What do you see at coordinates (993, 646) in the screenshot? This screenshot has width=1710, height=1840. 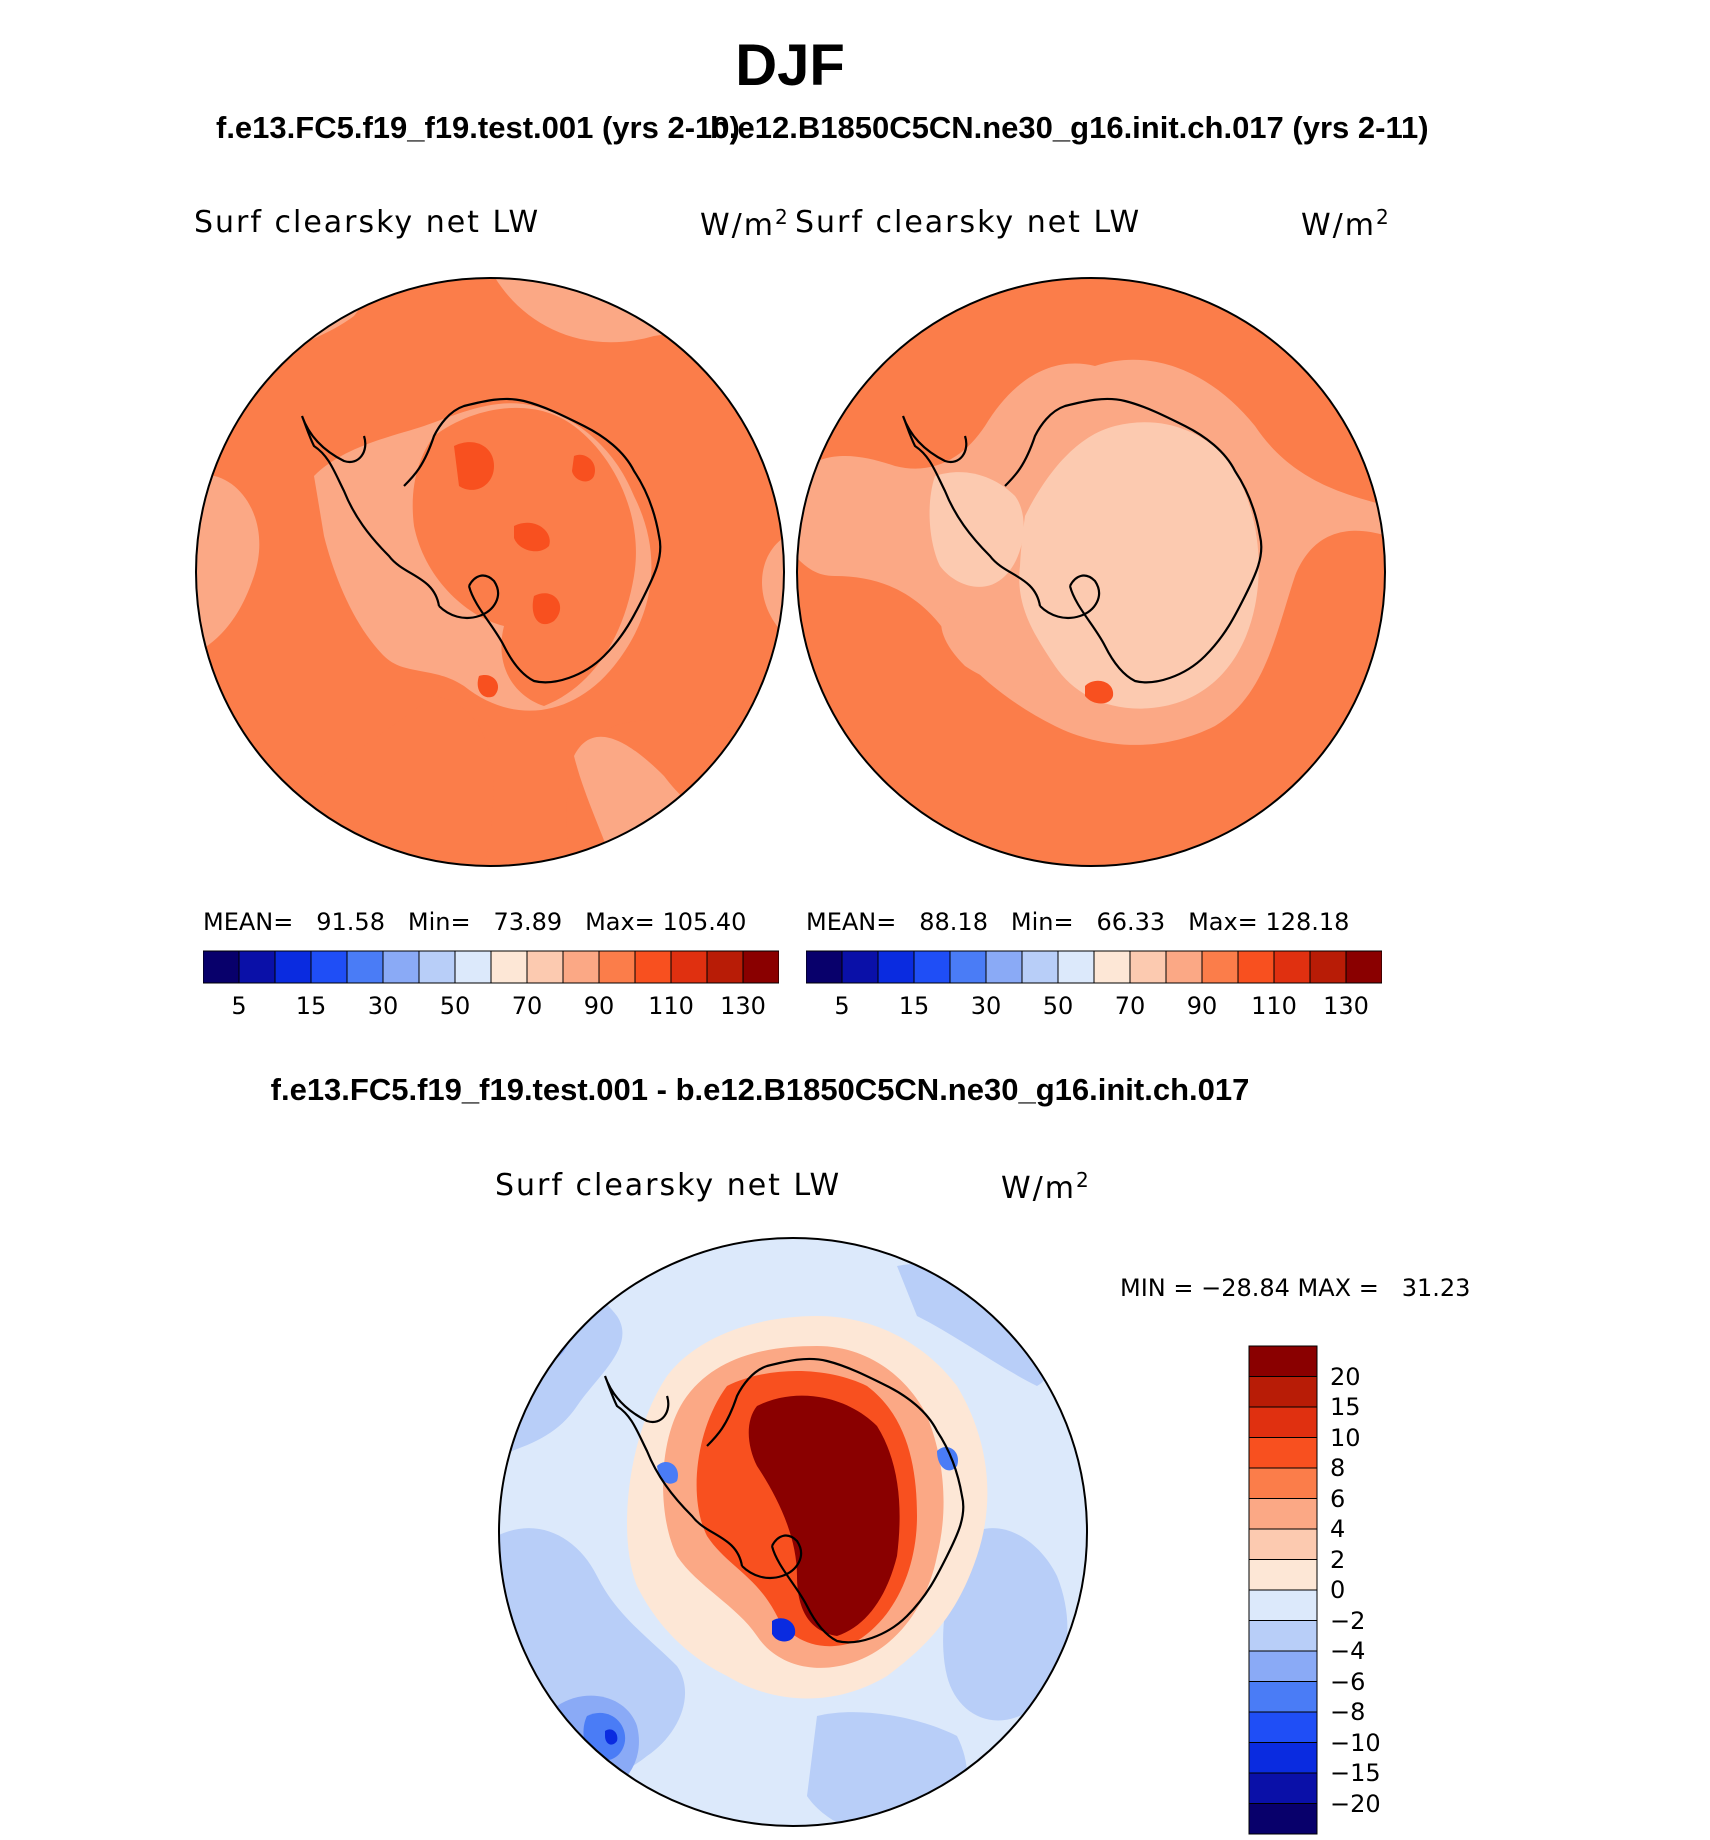 I see `right-contour-light-s` at bounding box center [993, 646].